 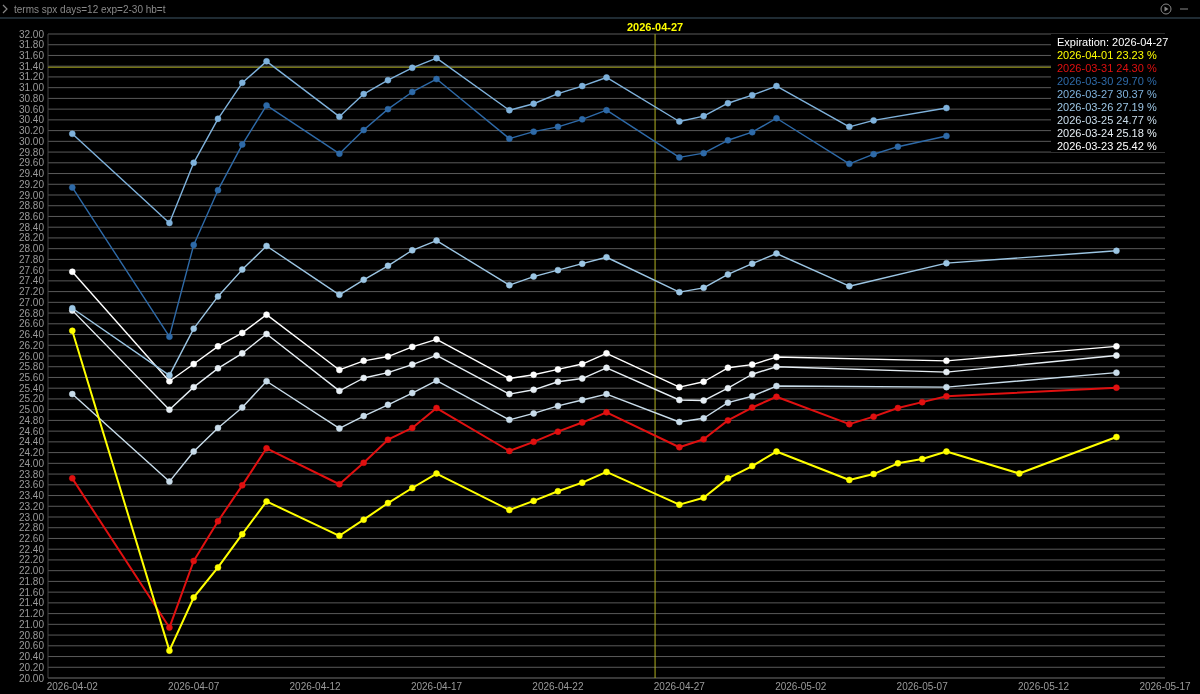 I want to click on x-tick-label: 2026-05-07, so click(x=922, y=686).